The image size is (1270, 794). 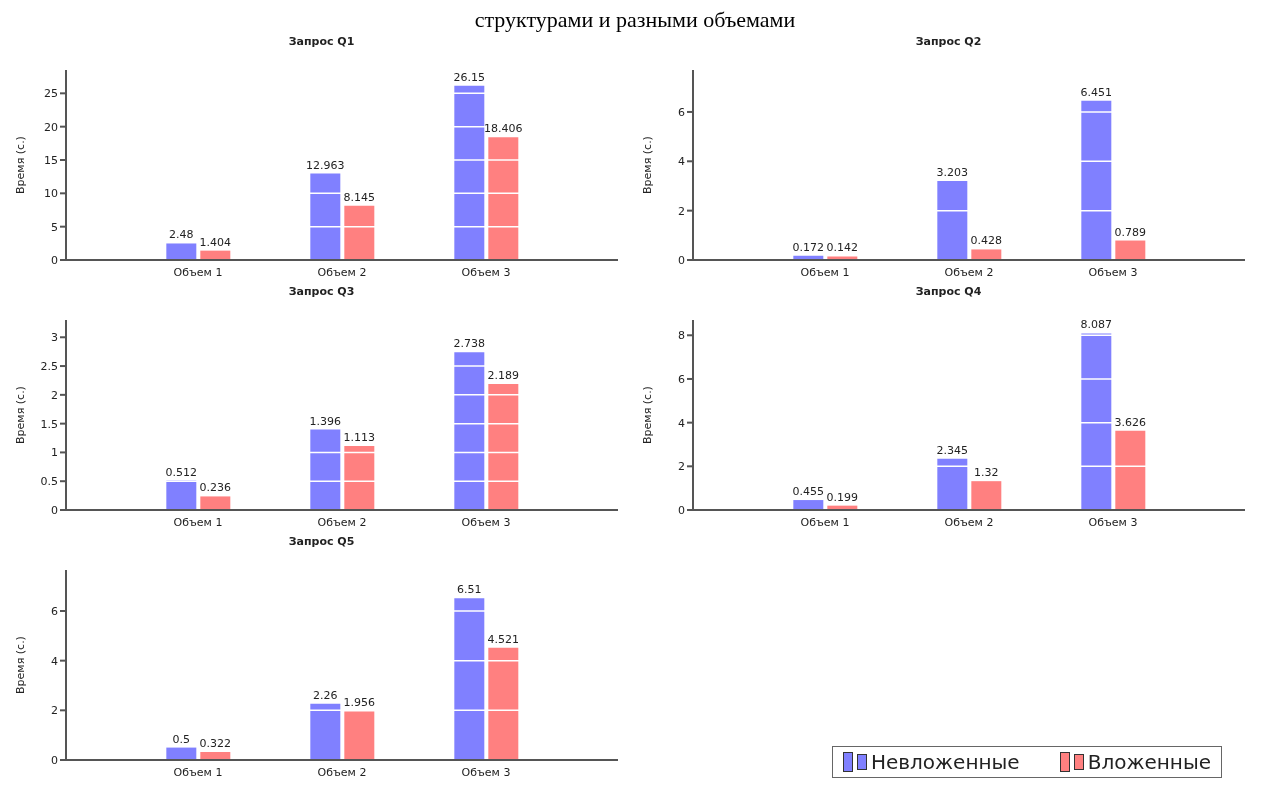 What do you see at coordinates (51, 94) in the screenshot?
I see `y-tick-label: 25` at bounding box center [51, 94].